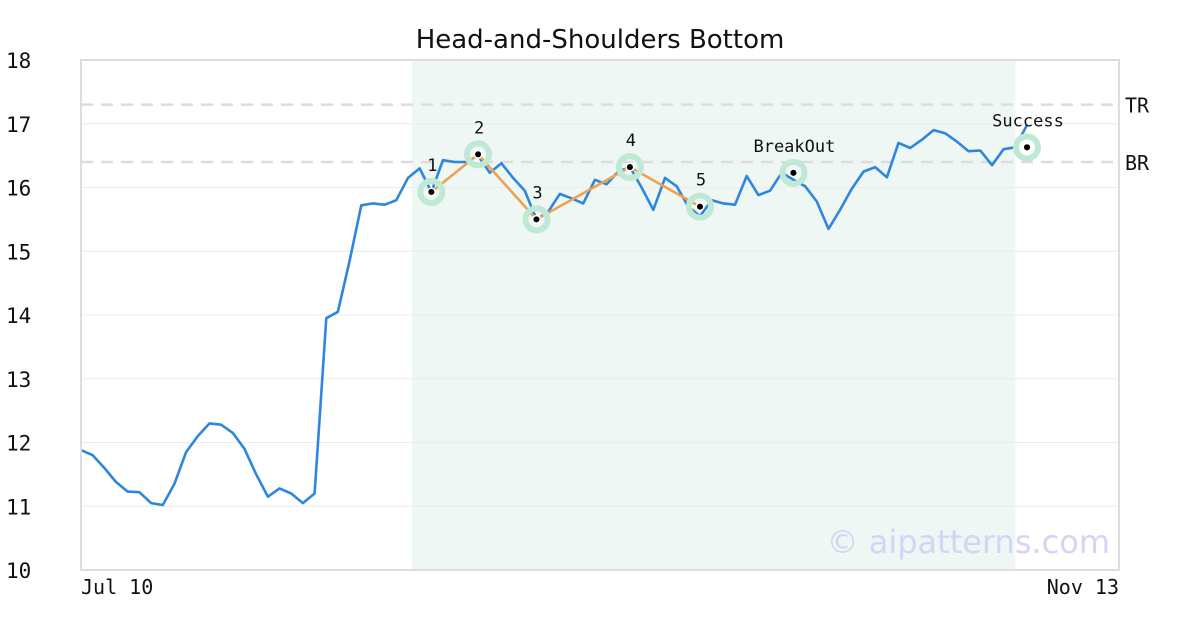  Describe the element at coordinates (479, 128) in the screenshot. I see `marker-label: 2` at that location.